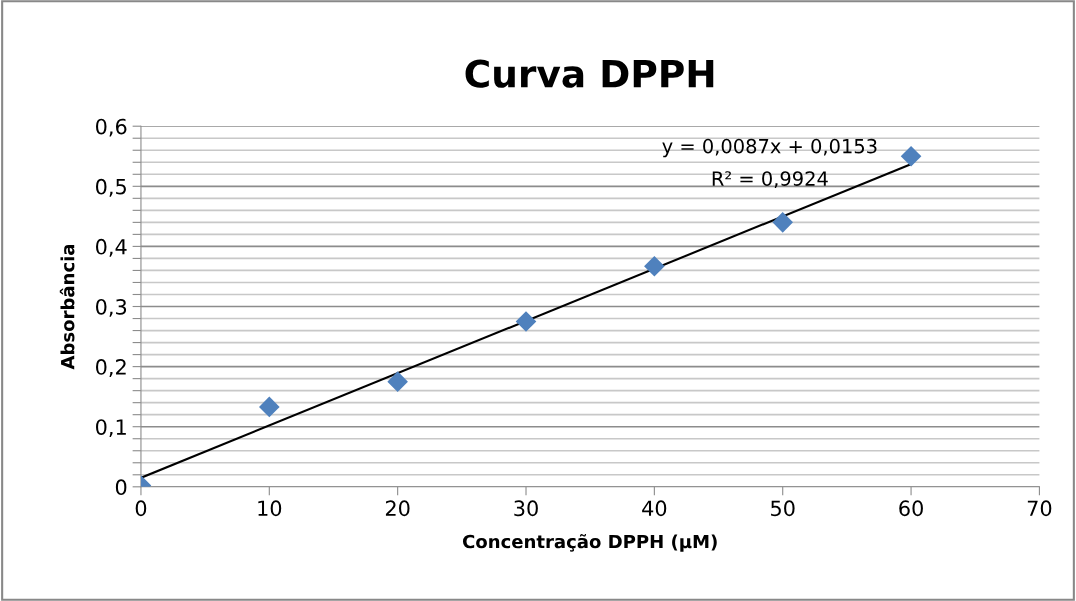 The height and width of the screenshot is (601, 1076). I want to click on x-tick-label: 20, so click(397, 508).